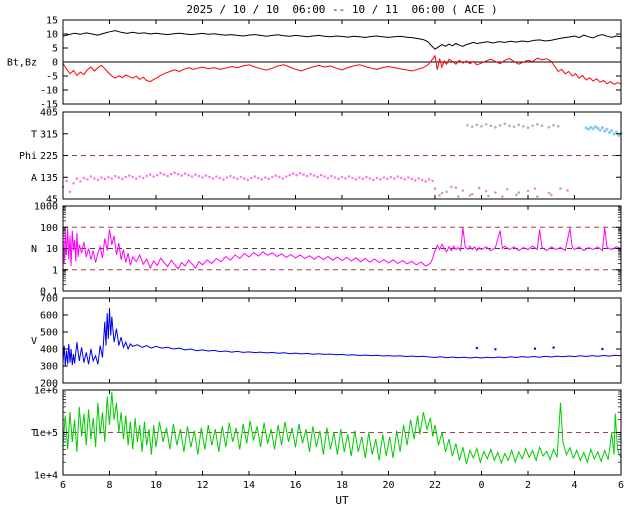  What do you see at coordinates (435, 485) in the screenshot?
I see `svg-text: 22` at bounding box center [435, 485].